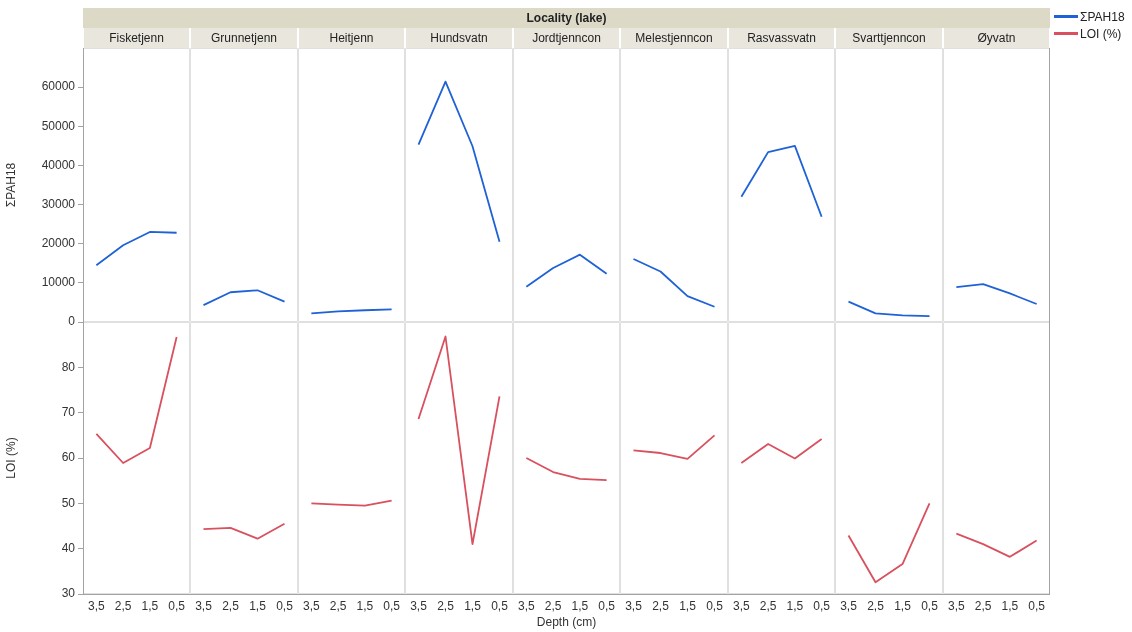 This screenshot has width=1132, height=632. What do you see at coordinates (58, 125) in the screenshot?
I see `y-tick-label: 50000` at bounding box center [58, 125].